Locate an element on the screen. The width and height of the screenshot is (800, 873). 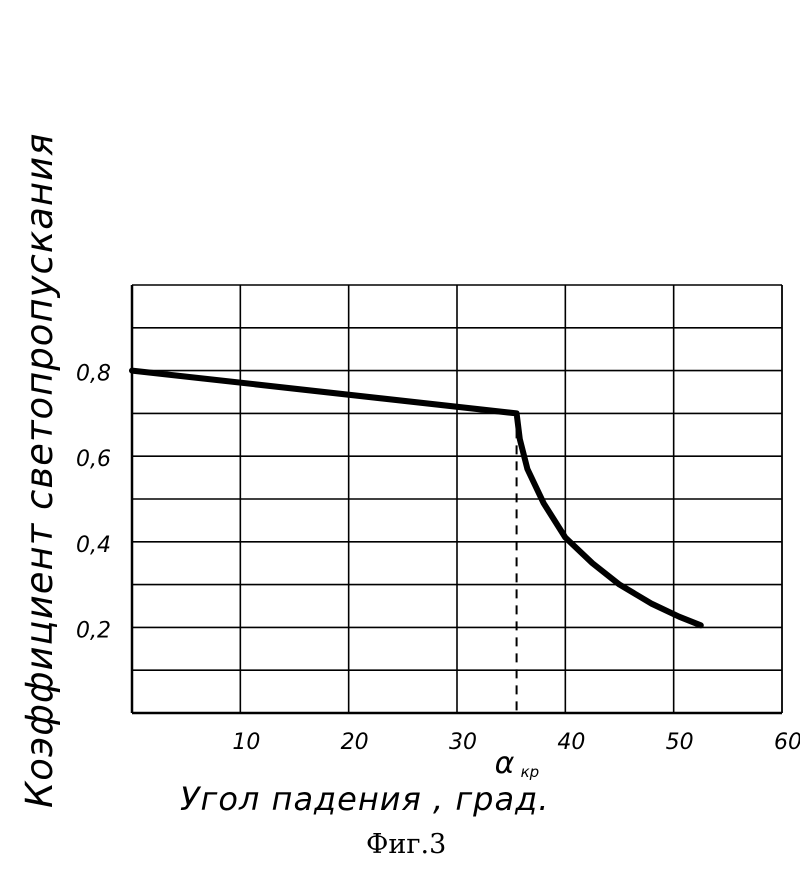
y-tick-label: 0,4 is located at coordinates (93, 545).